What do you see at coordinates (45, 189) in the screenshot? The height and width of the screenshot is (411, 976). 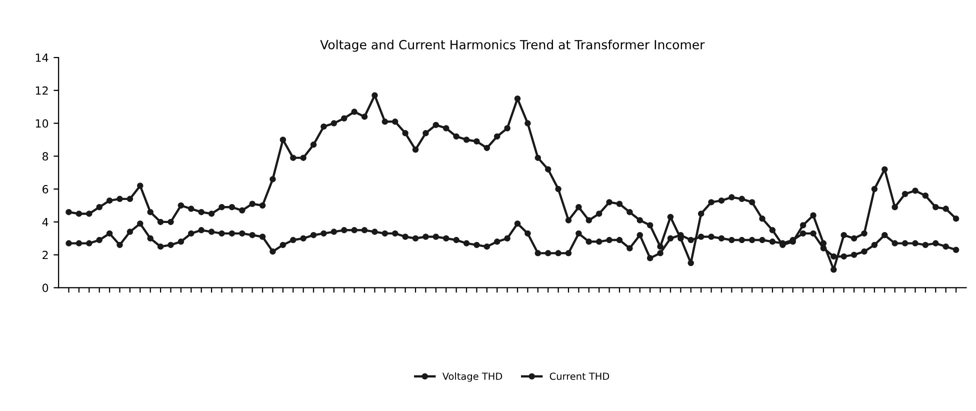 I see `y-tick-label: 6` at bounding box center [45, 189].